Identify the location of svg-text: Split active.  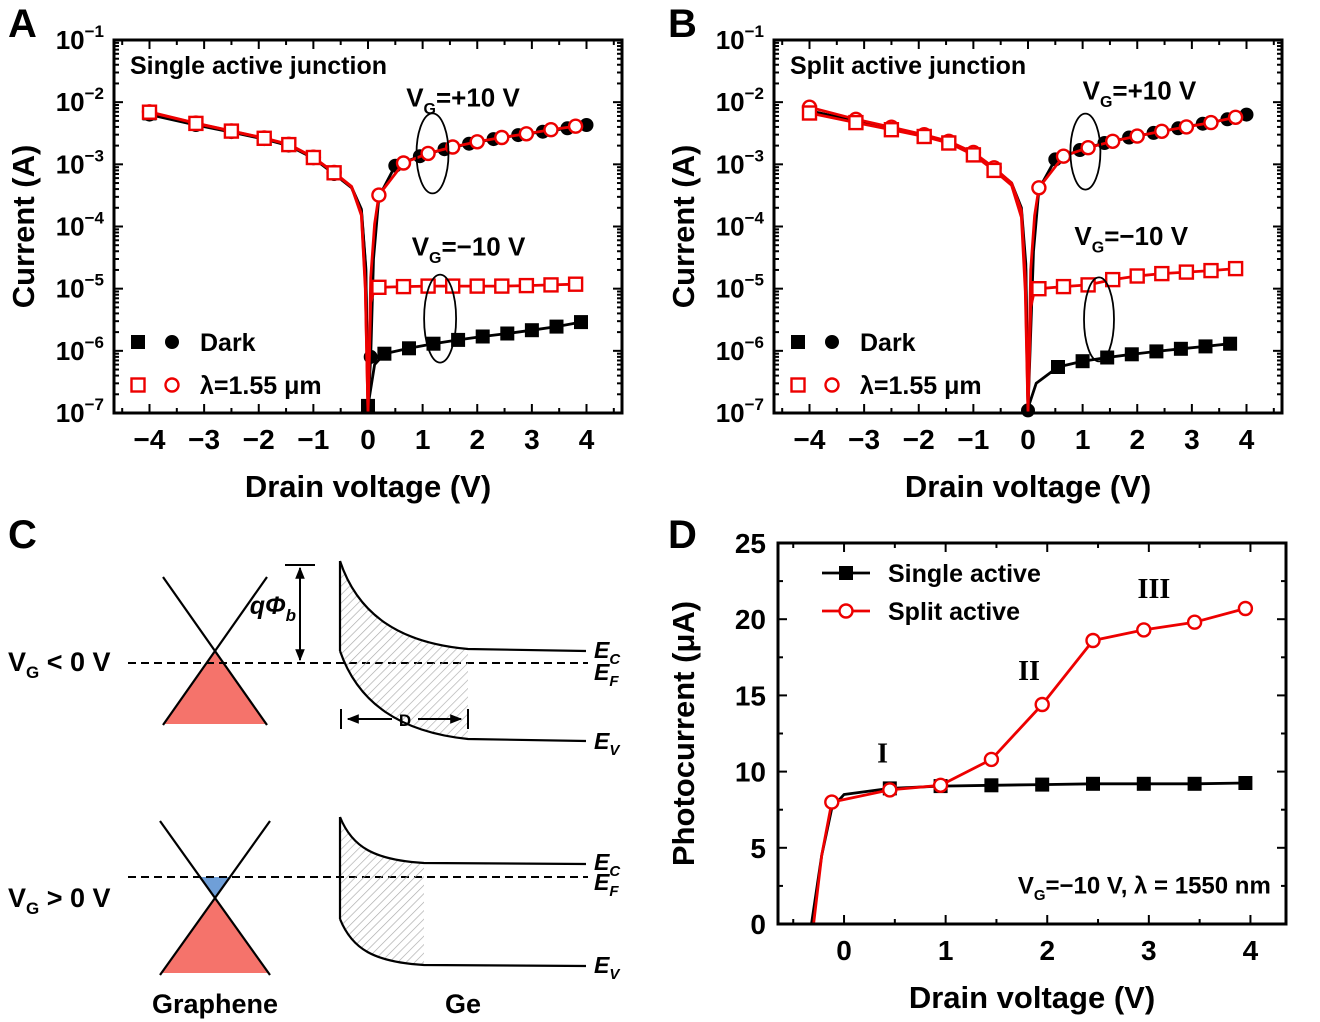
(954, 612).